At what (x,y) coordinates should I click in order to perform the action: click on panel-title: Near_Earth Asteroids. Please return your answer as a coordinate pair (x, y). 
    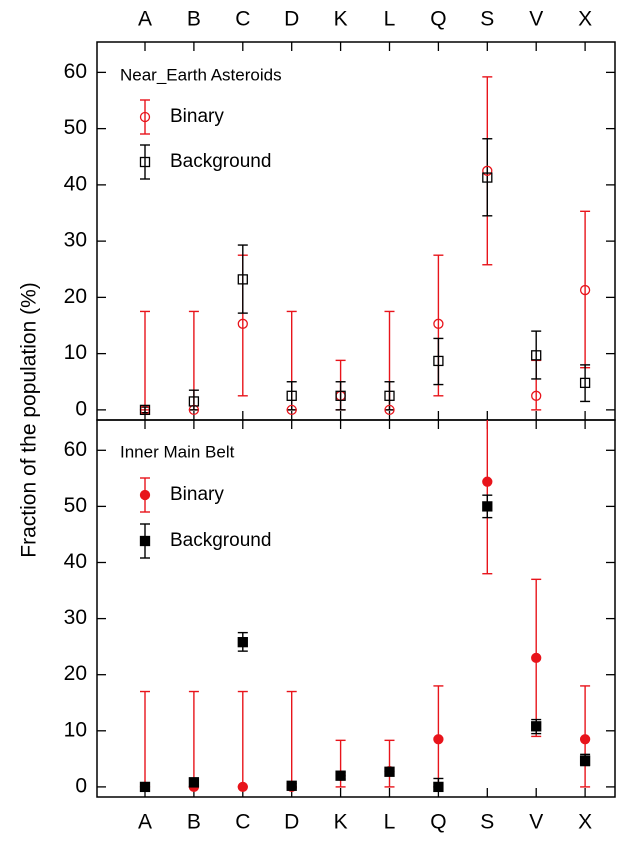
    Looking at the image, I should click on (201, 74).